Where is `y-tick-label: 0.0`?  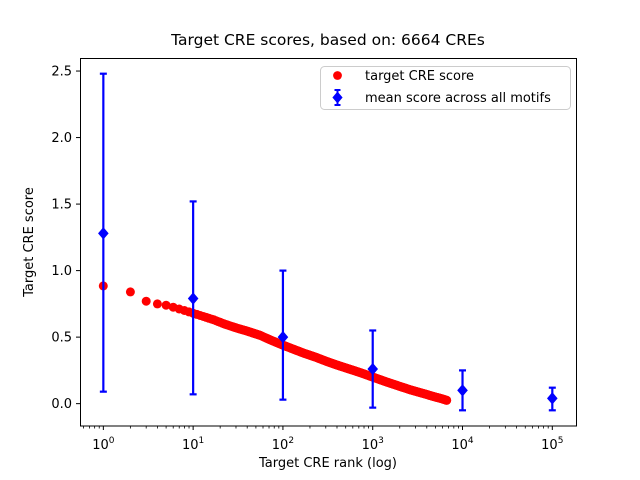 y-tick-label: 0.0 is located at coordinates (61, 404).